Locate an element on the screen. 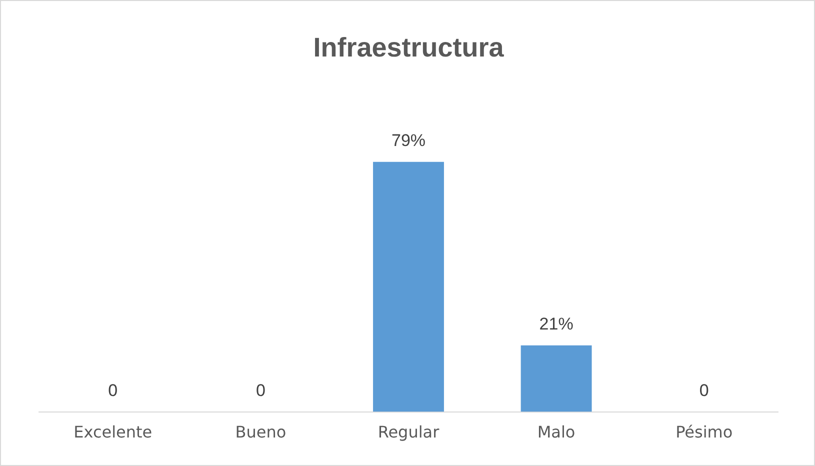 The height and width of the screenshot is (466, 815). x-tick-label: Malo is located at coordinates (556, 432).